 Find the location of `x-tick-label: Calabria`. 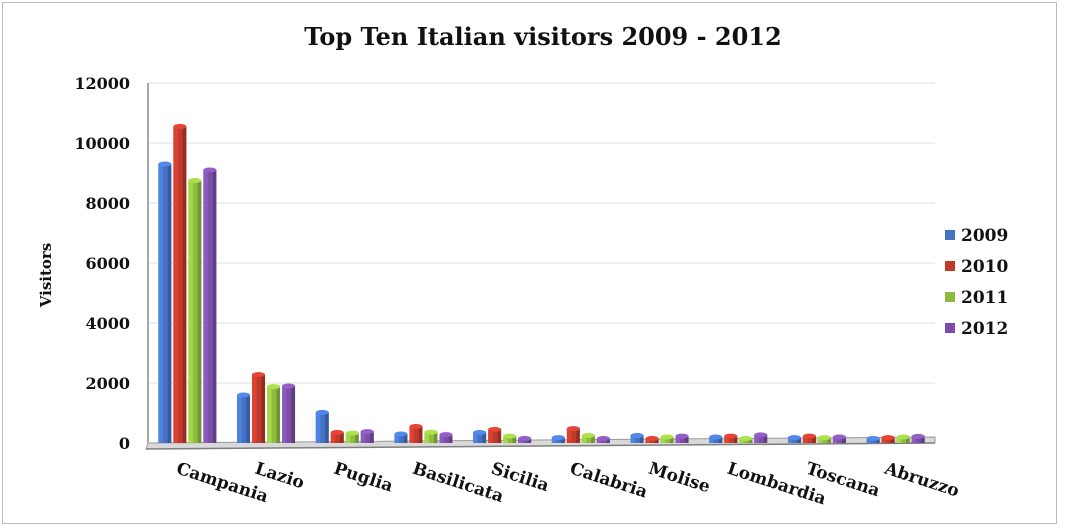

x-tick-label: Calabria is located at coordinates (608, 481).